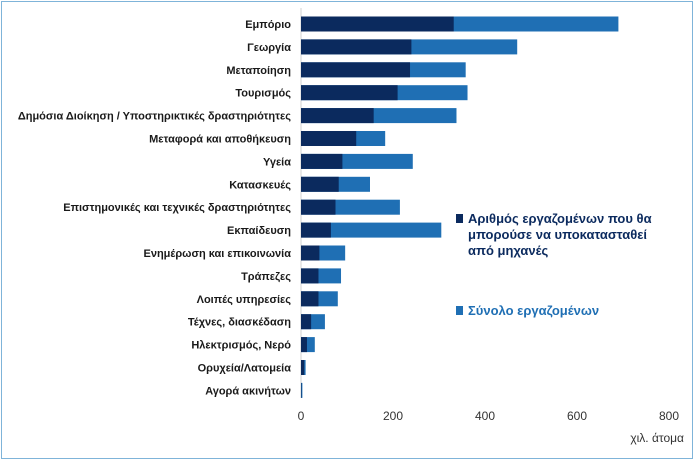 The image size is (696, 462). What do you see at coordinates (577, 416) in the screenshot?
I see `x-tick-label: 600` at bounding box center [577, 416].